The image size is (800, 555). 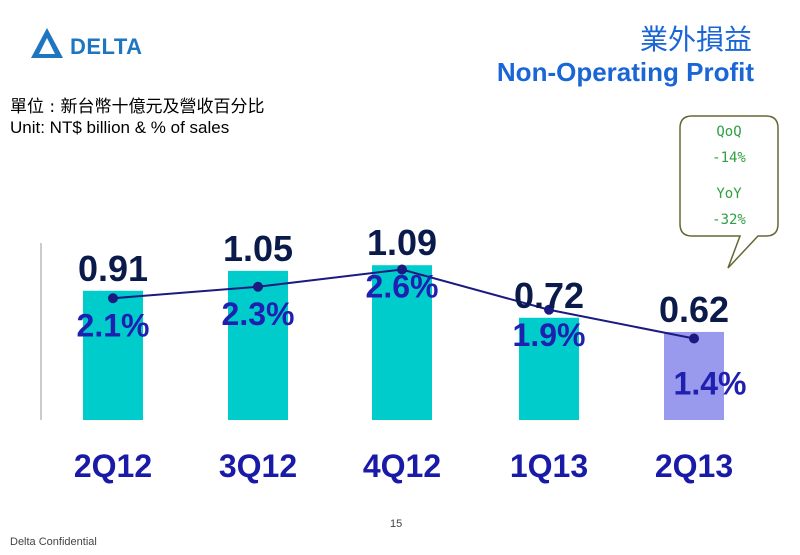 I want to click on pct-label: 2.3%, so click(x=258, y=314).